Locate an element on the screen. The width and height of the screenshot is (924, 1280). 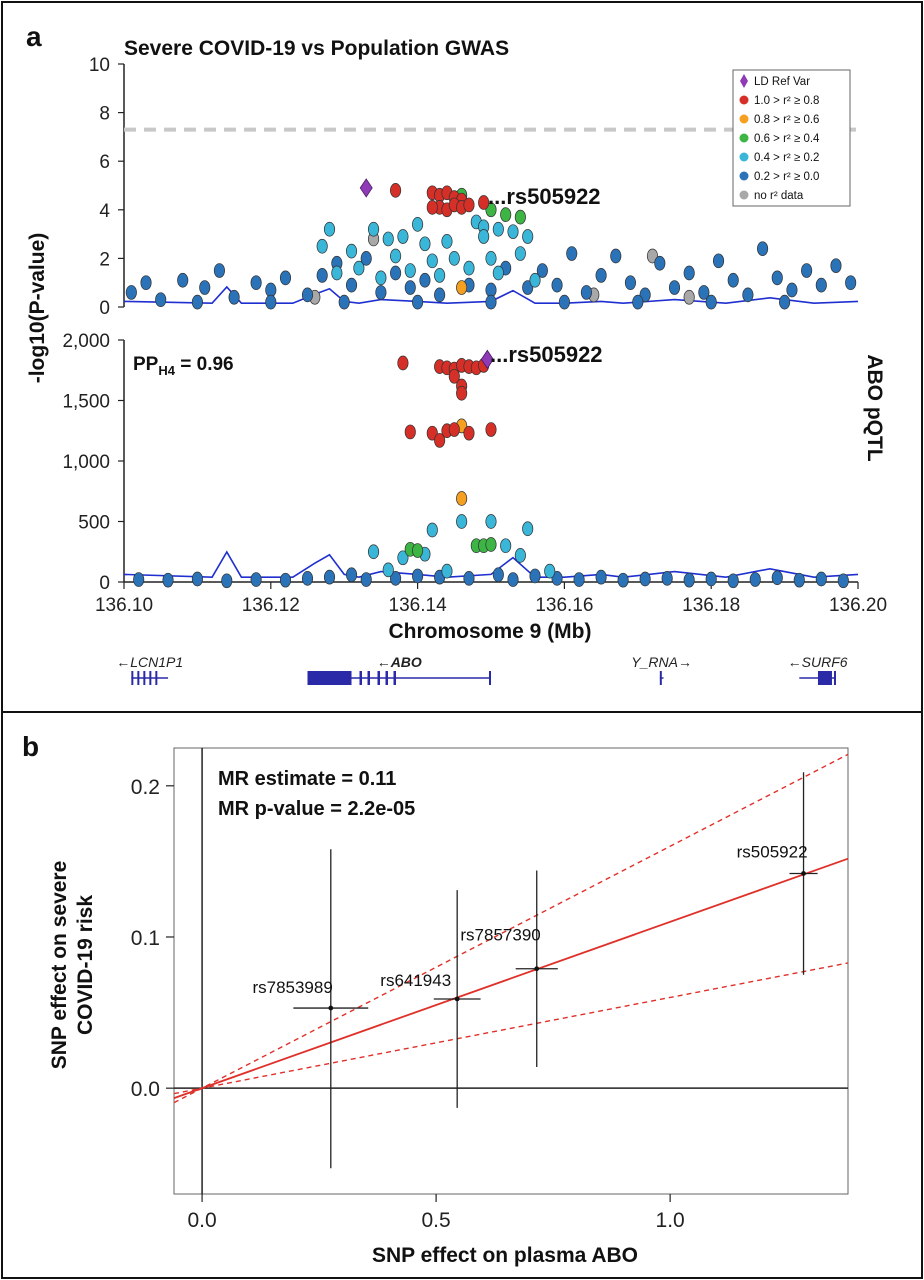
x-tick-label: 136.18 is located at coordinates (711, 605).